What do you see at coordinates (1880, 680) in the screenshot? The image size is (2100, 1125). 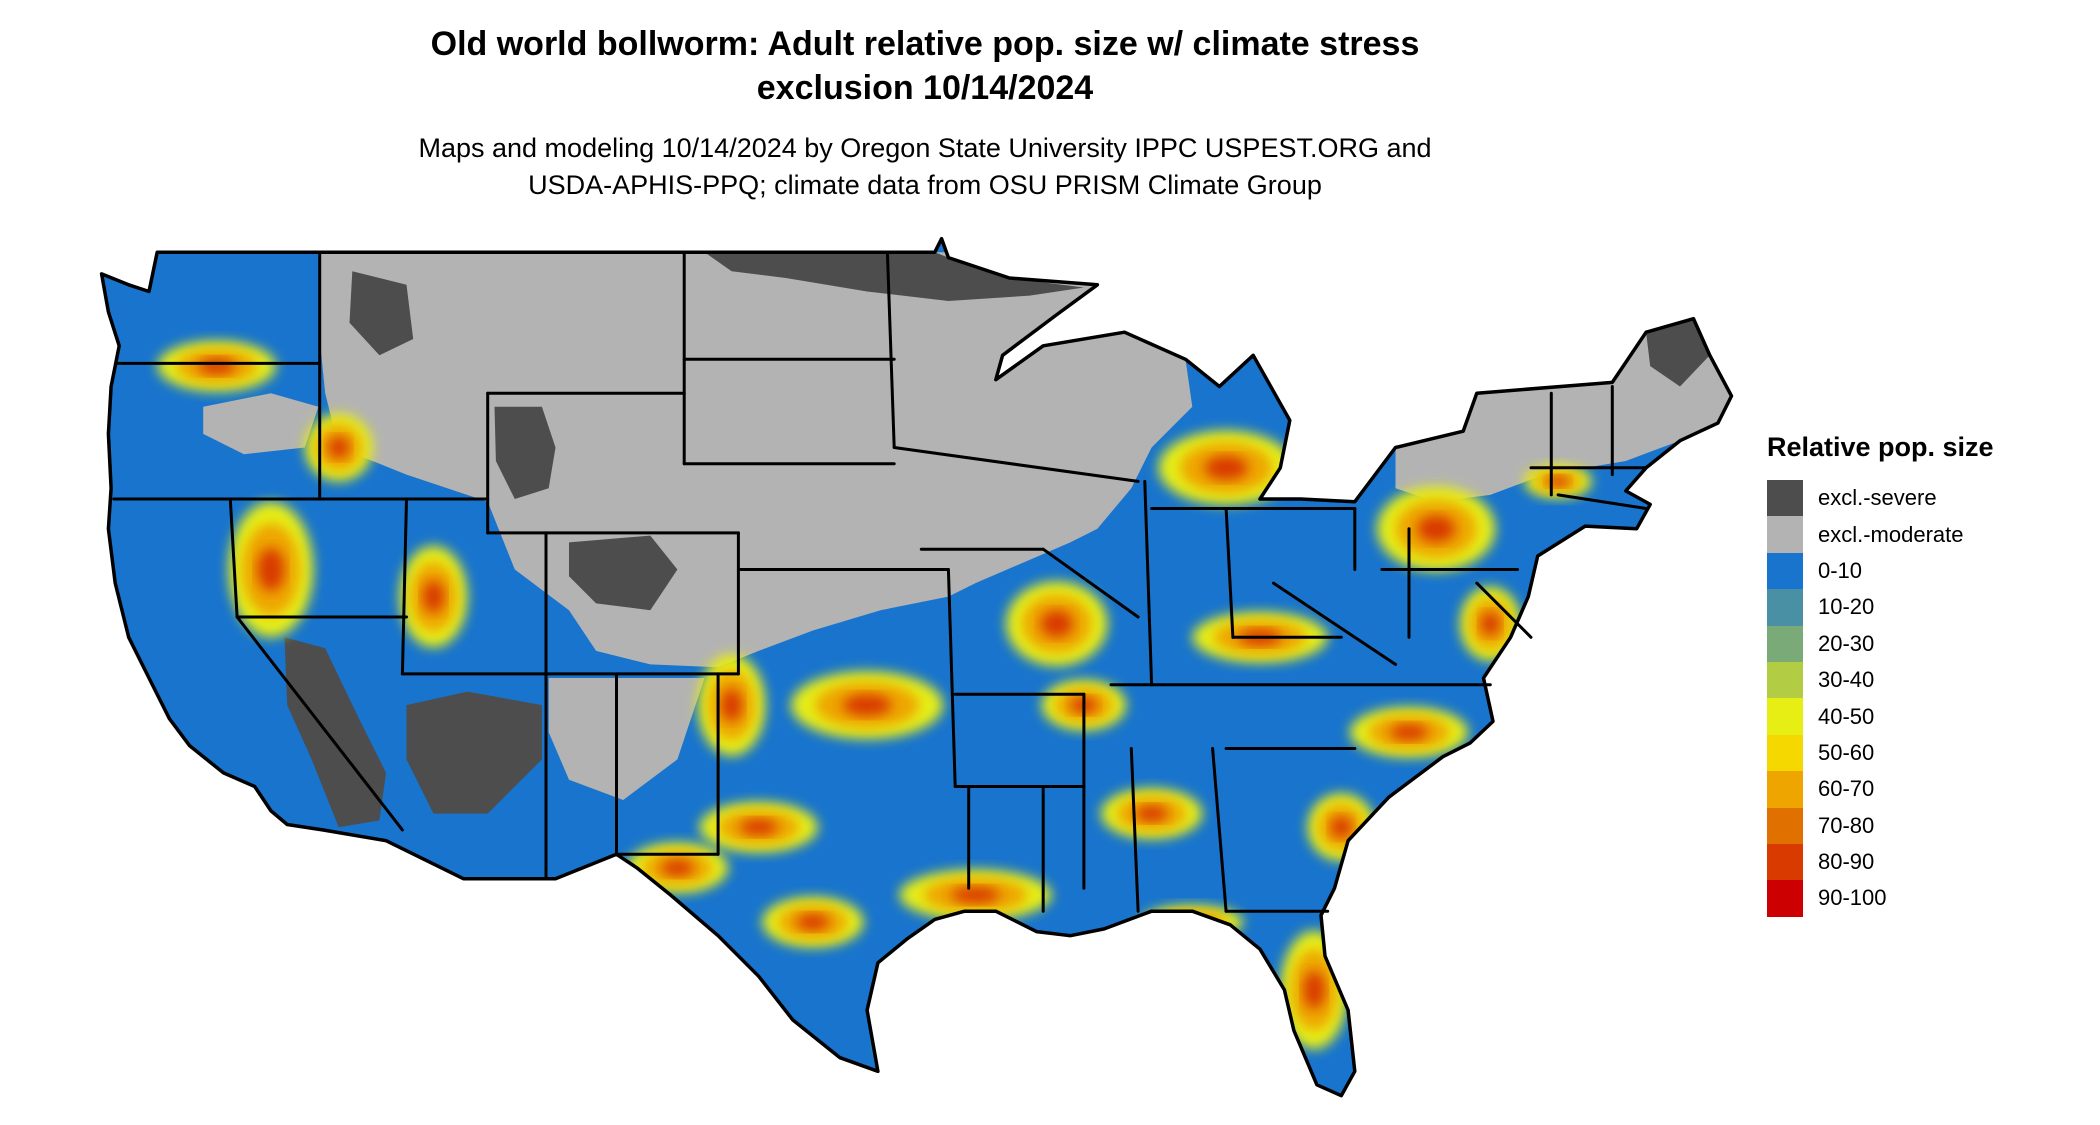 I see `legend-item: 30-40` at bounding box center [1880, 680].